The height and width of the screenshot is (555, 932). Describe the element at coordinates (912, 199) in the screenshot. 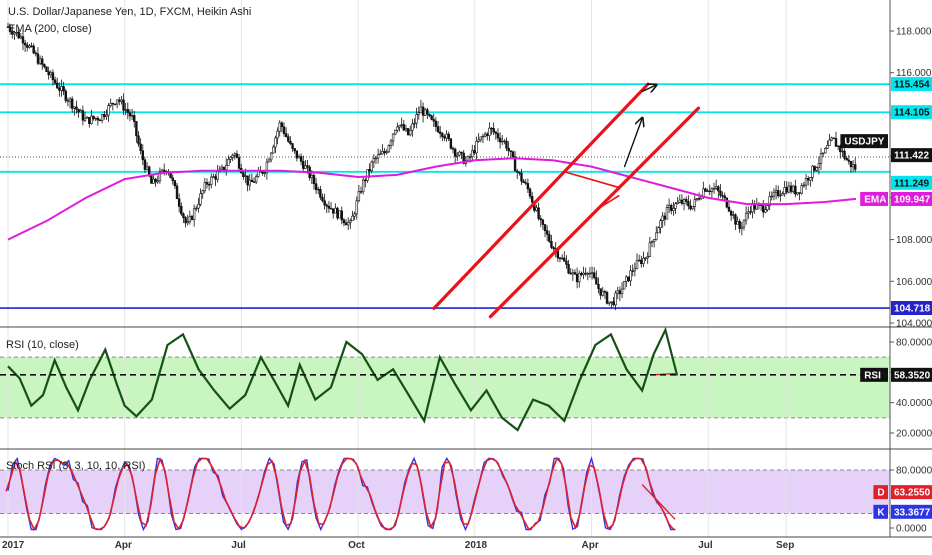

I see `tag-ema-value: 109.947` at that location.